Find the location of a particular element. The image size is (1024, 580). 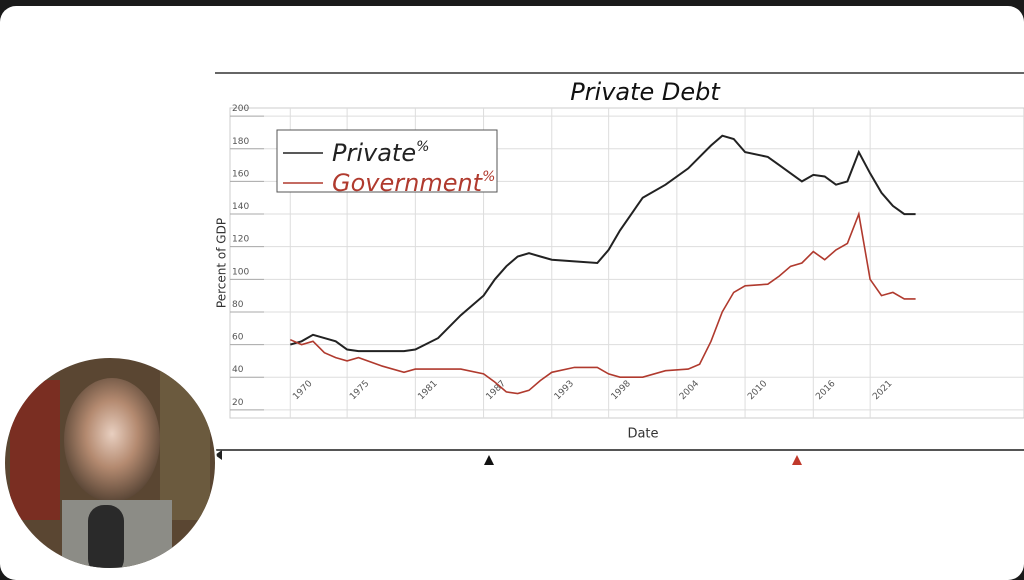

legend-name: Private is located at coordinates (374, 153).